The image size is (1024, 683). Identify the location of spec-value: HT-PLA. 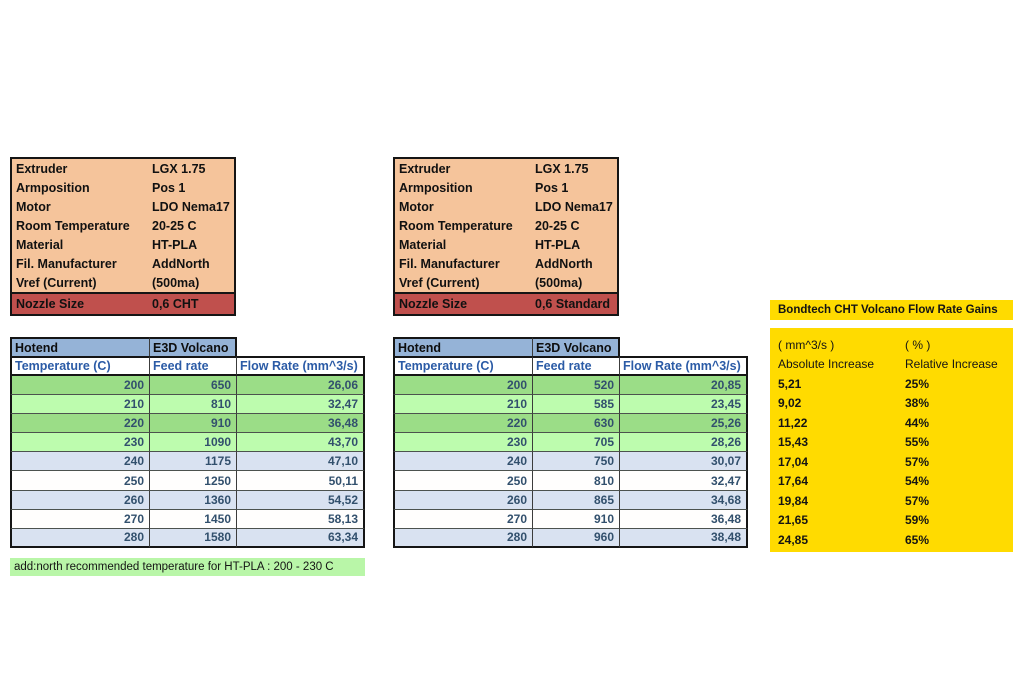
(558, 244).